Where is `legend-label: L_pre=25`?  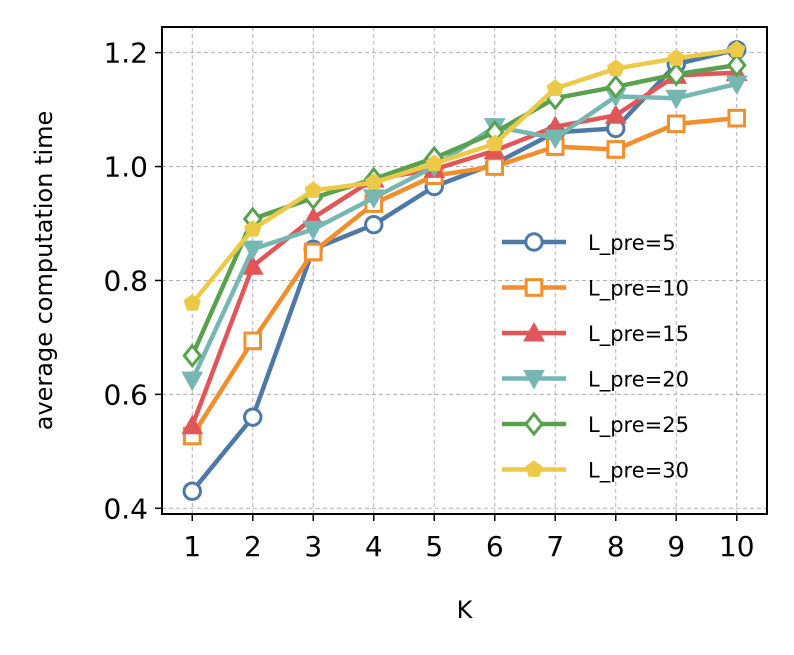 legend-label: L_pre=25 is located at coordinates (638, 425).